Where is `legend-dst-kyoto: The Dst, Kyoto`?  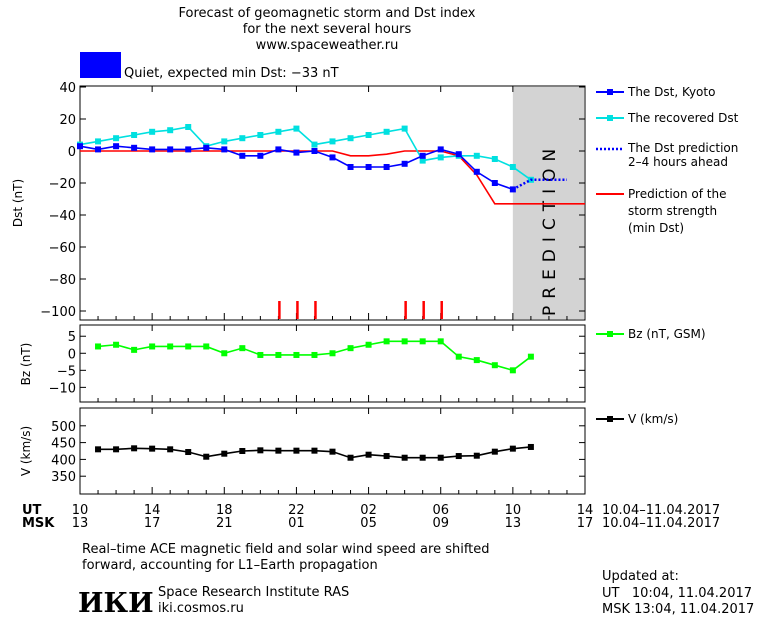 legend-dst-kyoto: The Dst, Kyoto is located at coordinates (655, 92).